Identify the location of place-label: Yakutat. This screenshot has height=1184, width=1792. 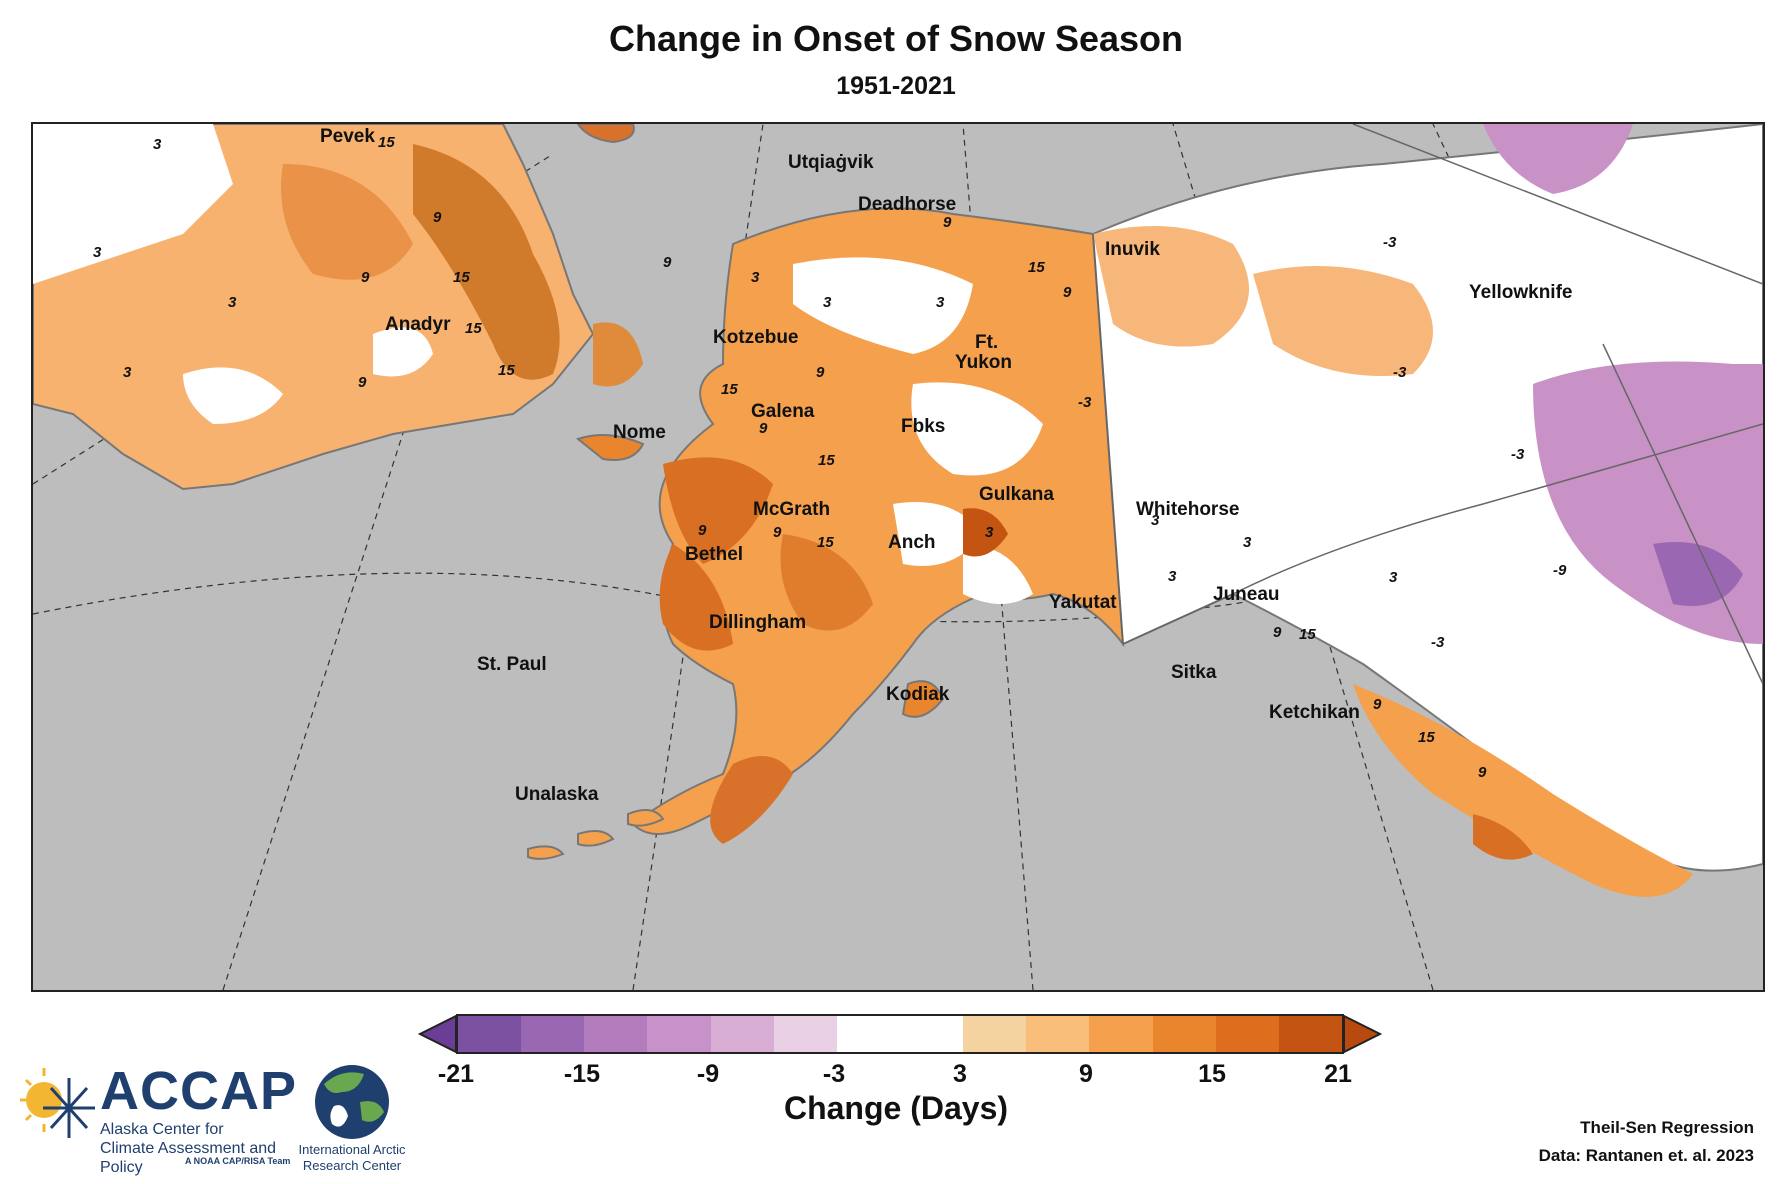
(1083, 602).